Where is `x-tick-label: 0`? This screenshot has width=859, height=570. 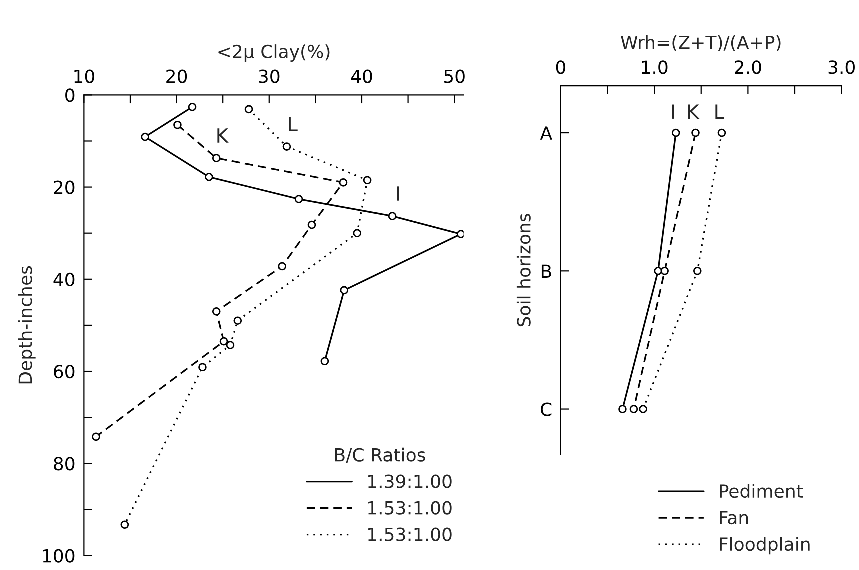
x-tick-label: 0 is located at coordinates (561, 67).